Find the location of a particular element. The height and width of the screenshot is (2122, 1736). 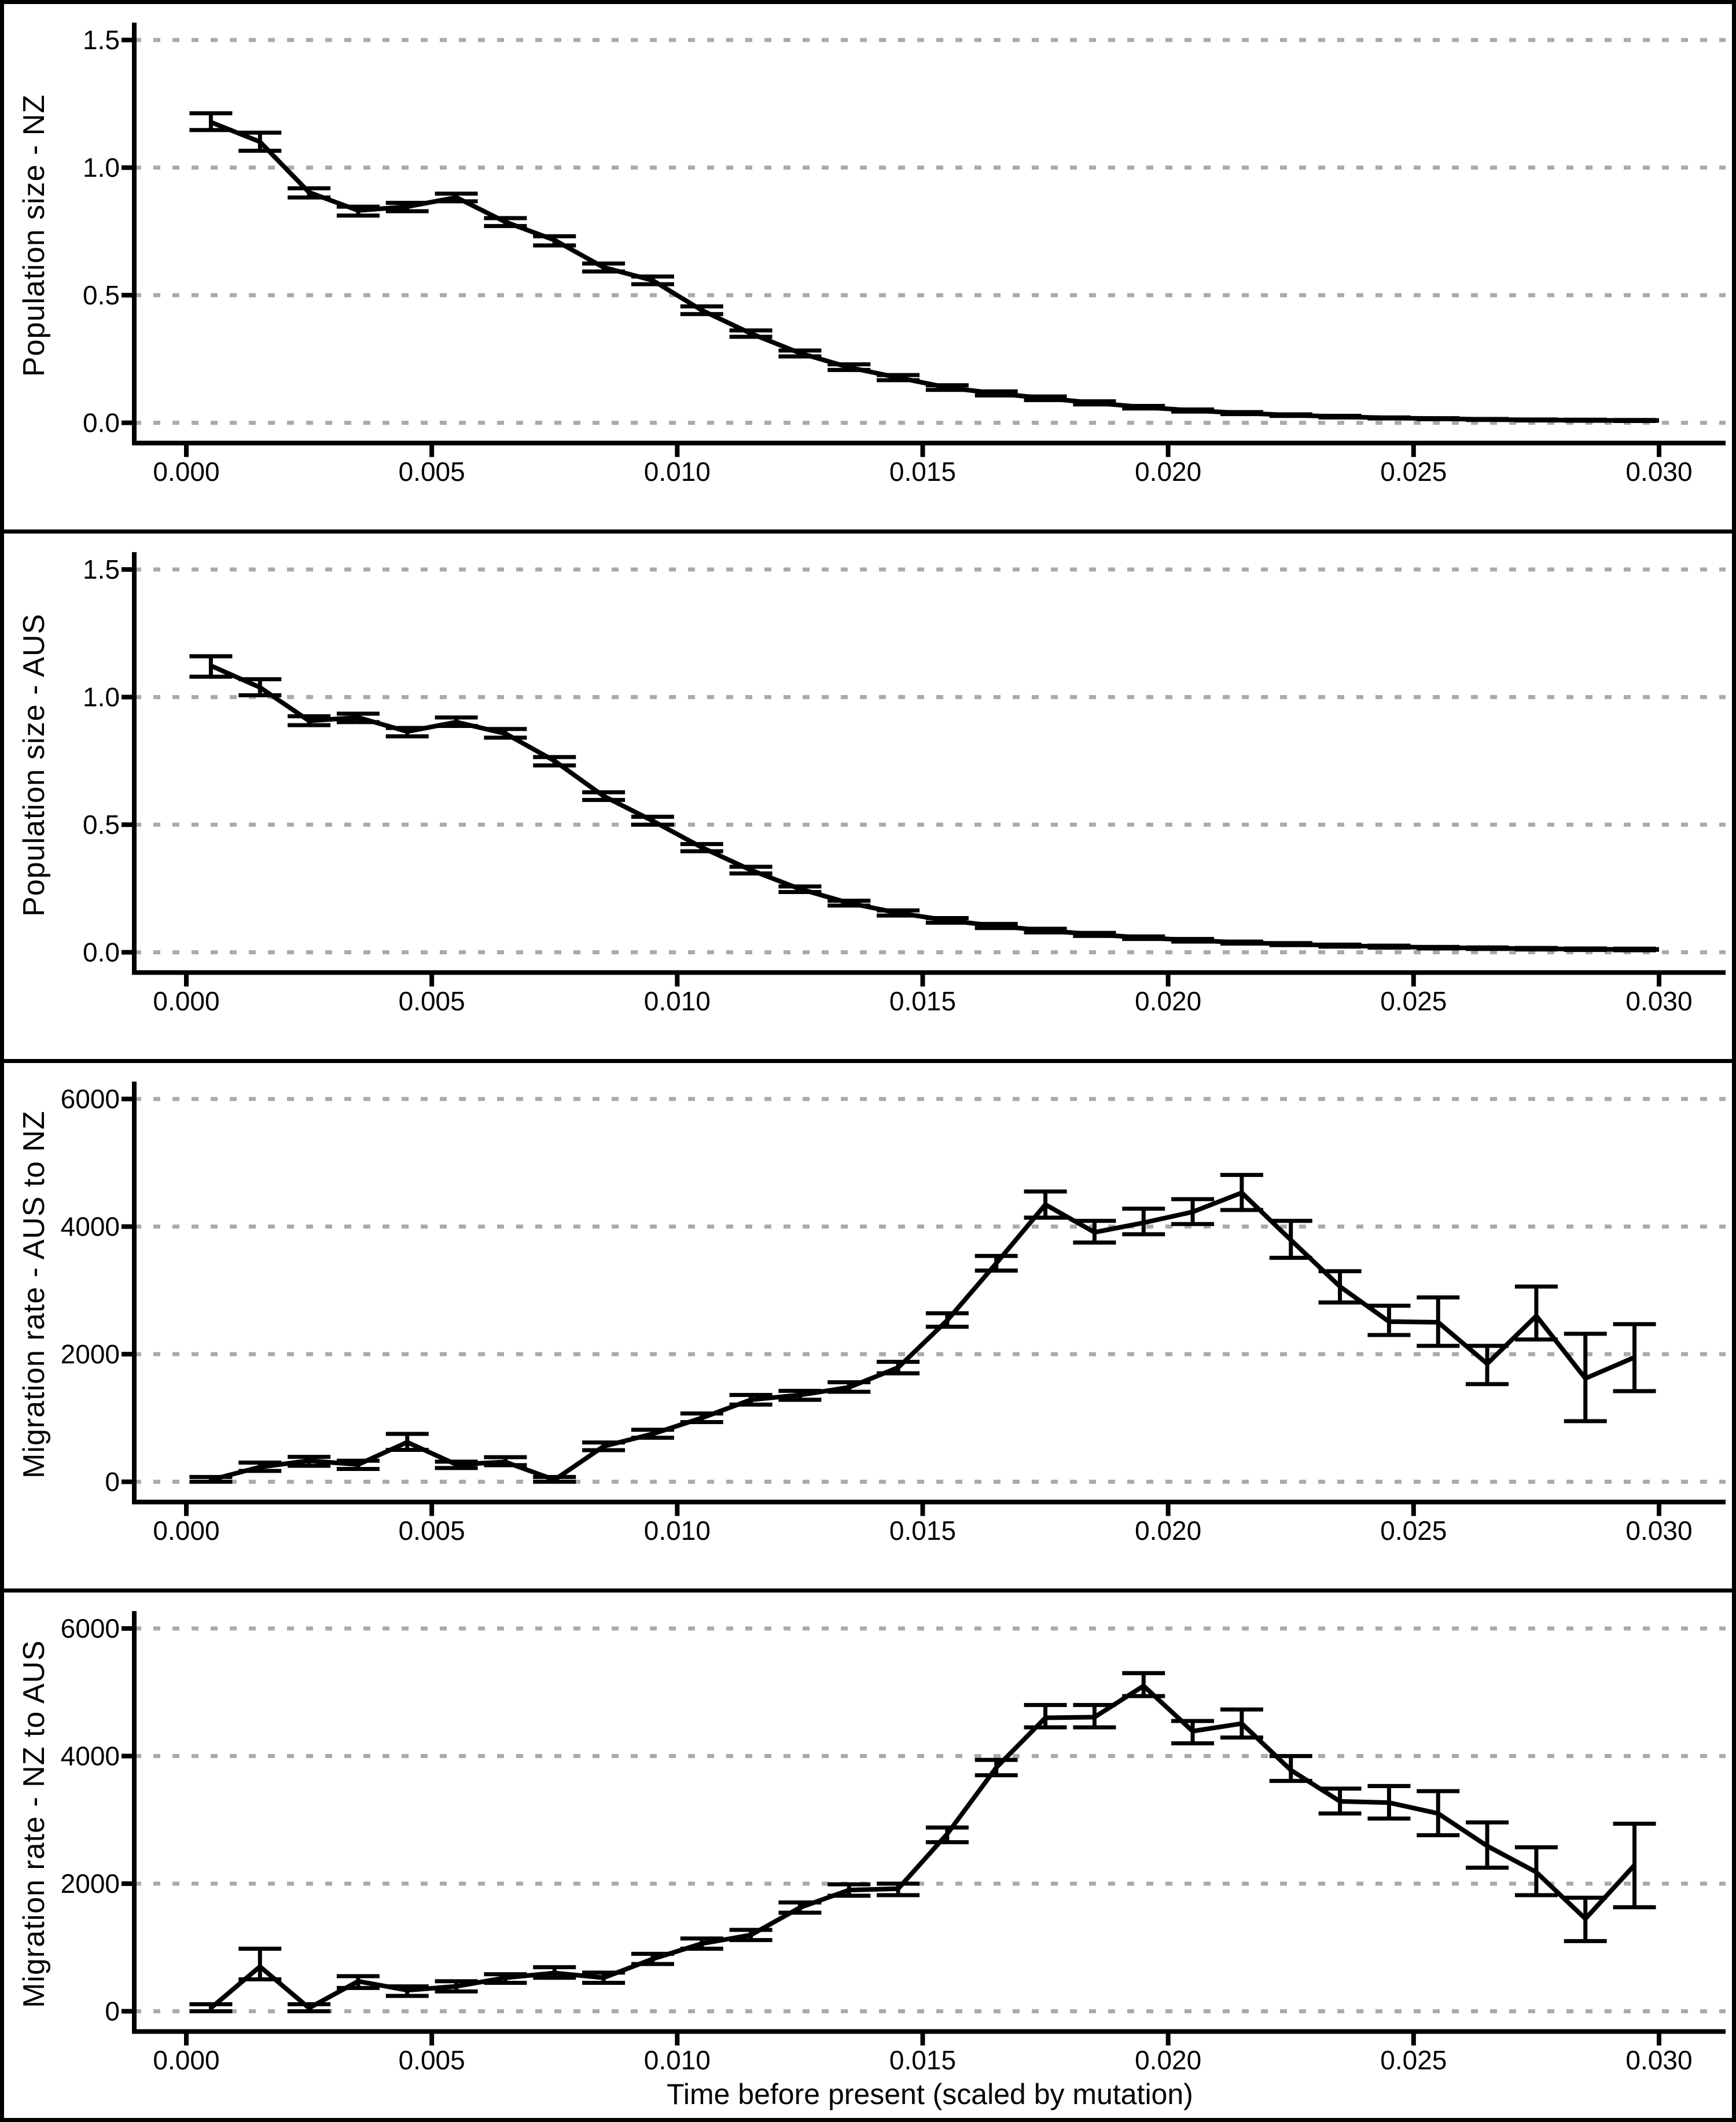

y-axis-title-population-size-nz: Population size - NZ is located at coordinates (34, 236).